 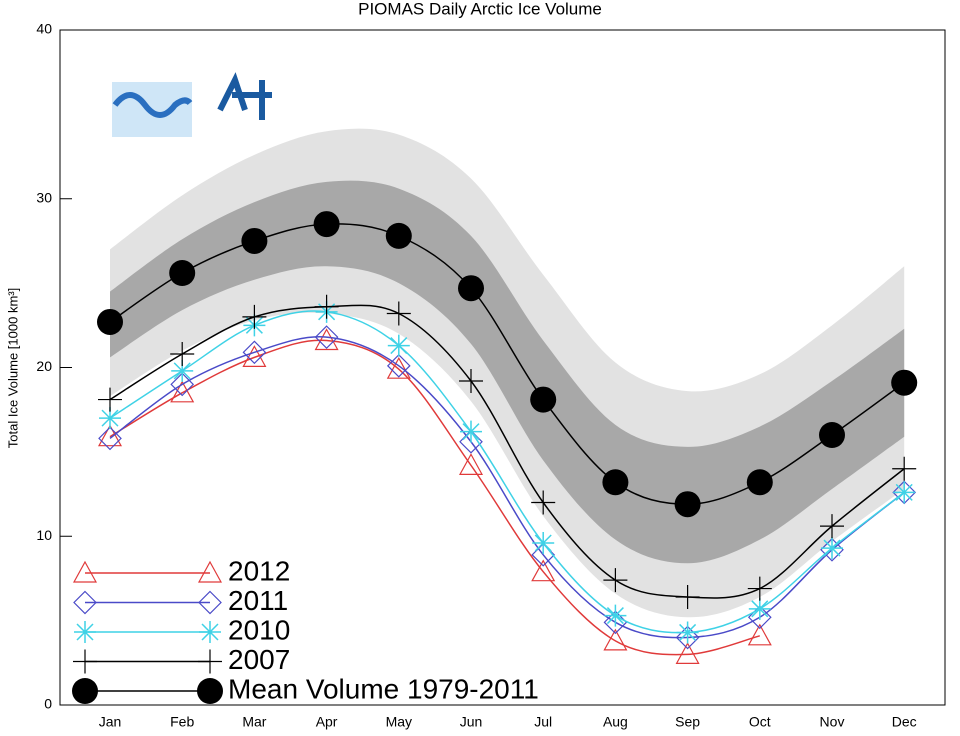 What do you see at coordinates (254, 722) in the screenshot?
I see `x-tick-label: Mar` at bounding box center [254, 722].